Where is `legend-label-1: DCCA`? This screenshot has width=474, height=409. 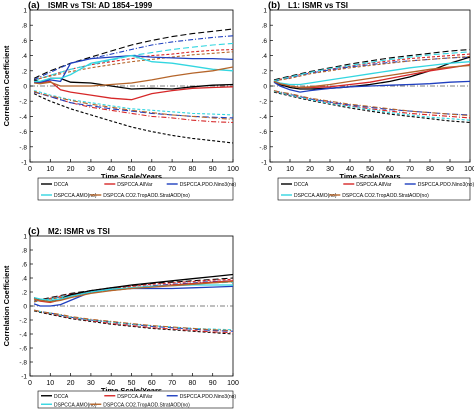 legend-label-1: DCCA is located at coordinates (61, 185).